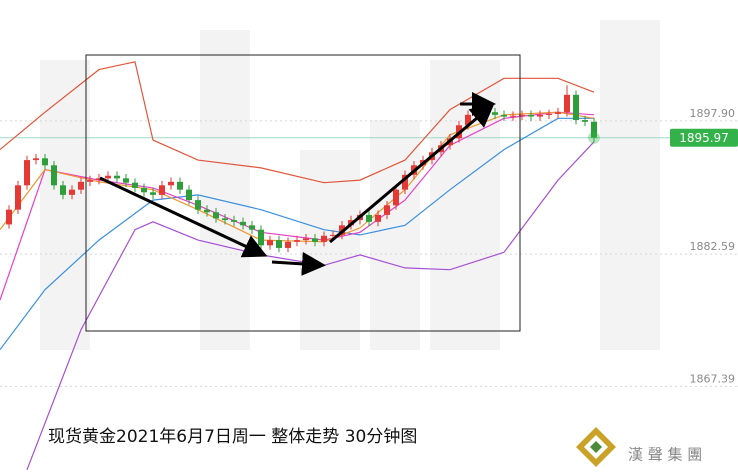  I want to click on logo: 漢 聲 集 團, so click(639, 447).